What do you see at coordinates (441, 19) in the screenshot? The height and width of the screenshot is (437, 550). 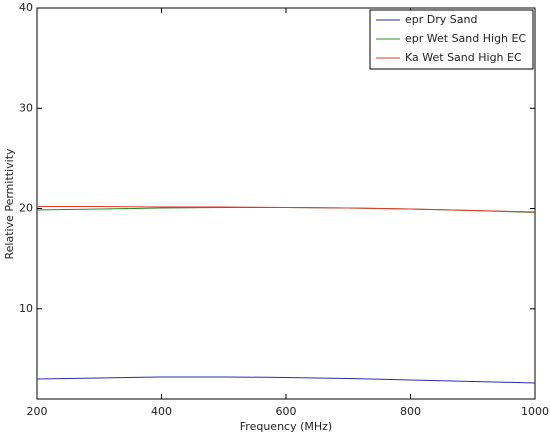 I see `legend-label: epr Dry Sand` at bounding box center [441, 19].